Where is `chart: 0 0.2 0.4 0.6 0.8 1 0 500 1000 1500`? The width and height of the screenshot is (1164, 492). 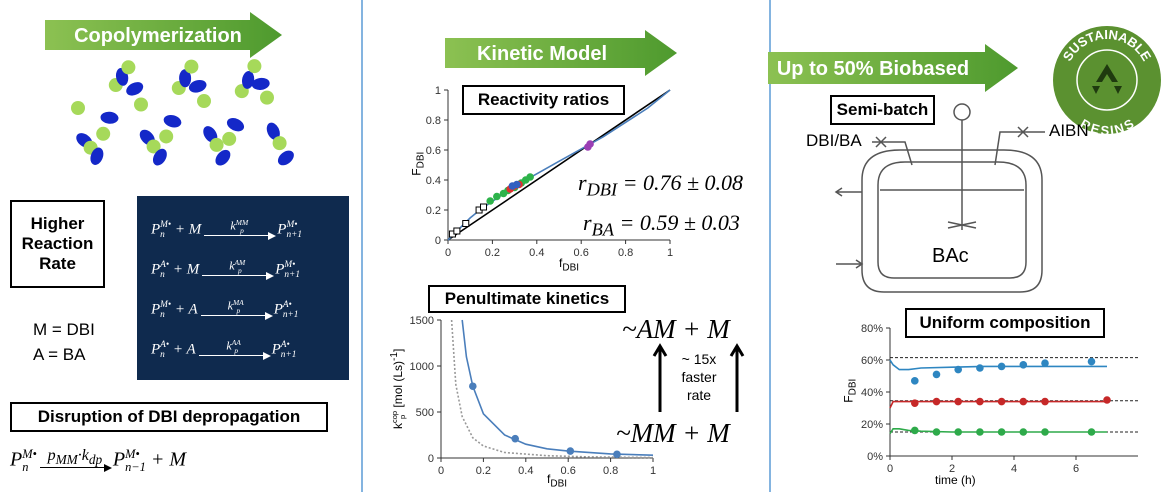 chart: 0 0.2 0.4 0.6 0.8 1 0 500 1000 1500 is located at coordinates (533, 396).